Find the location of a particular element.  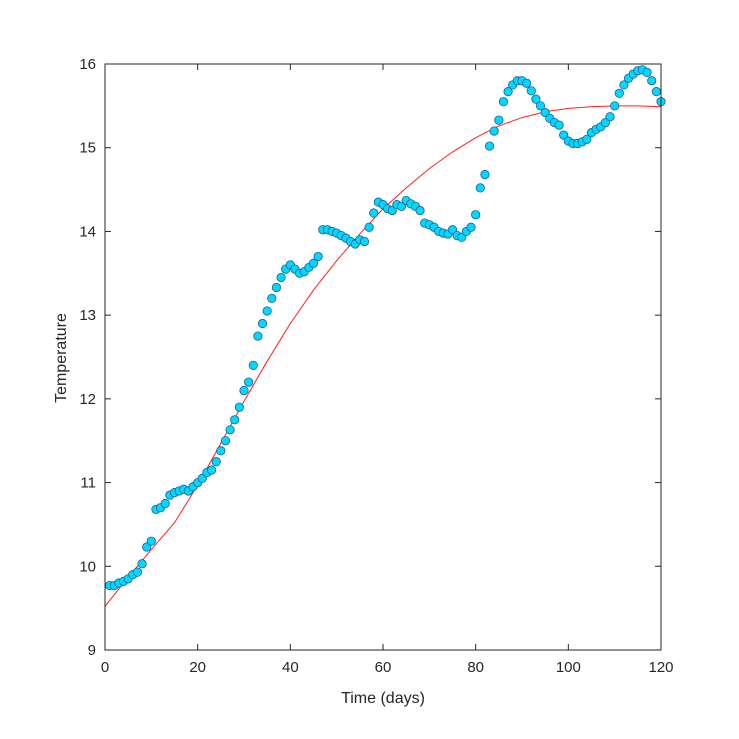

y-tick-label: 15 is located at coordinates (87, 148).